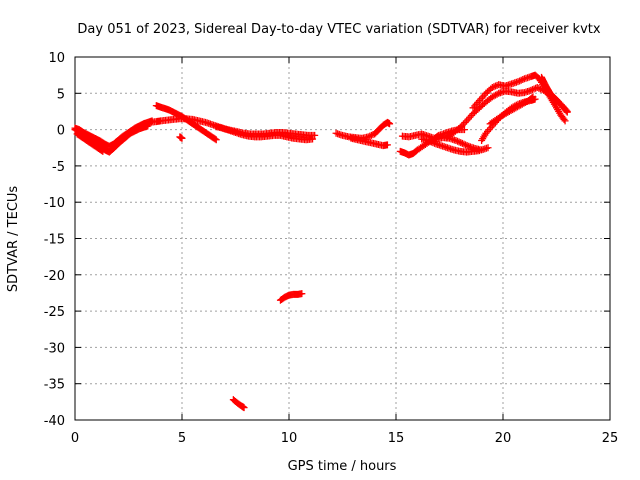 The height and width of the screenshot is (480, 640). I want to click on y-tick-label: -15, so click(54, 240).